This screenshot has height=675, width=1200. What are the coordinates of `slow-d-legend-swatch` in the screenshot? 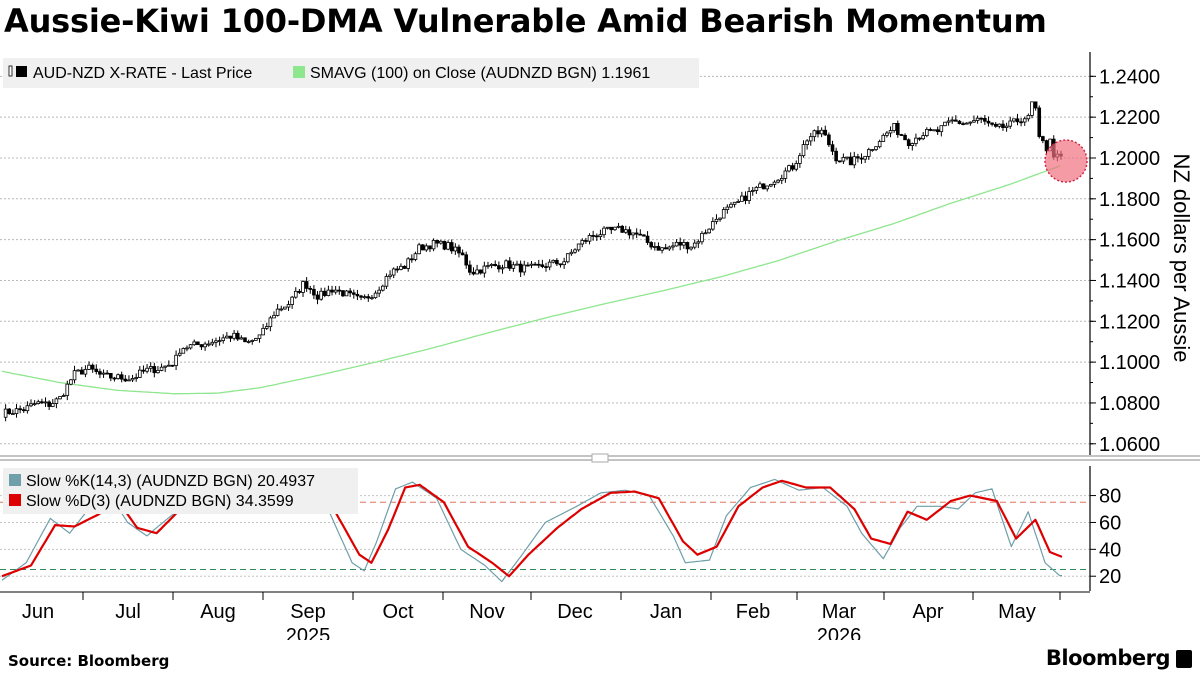 It's located at (15, 500).